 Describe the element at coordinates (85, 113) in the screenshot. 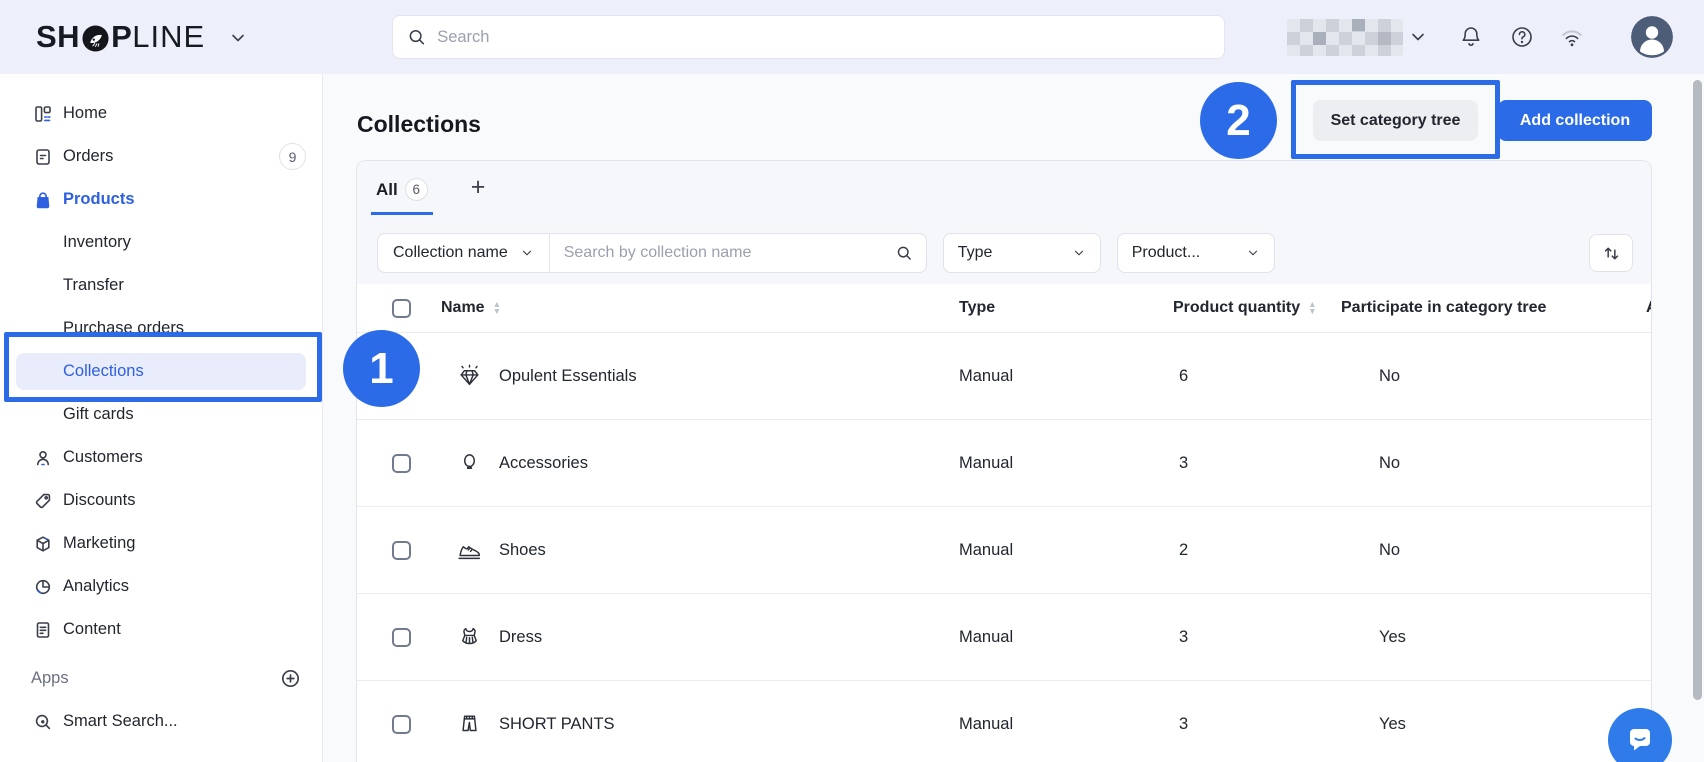

I see `sidebar-item-label: Home` at that location.